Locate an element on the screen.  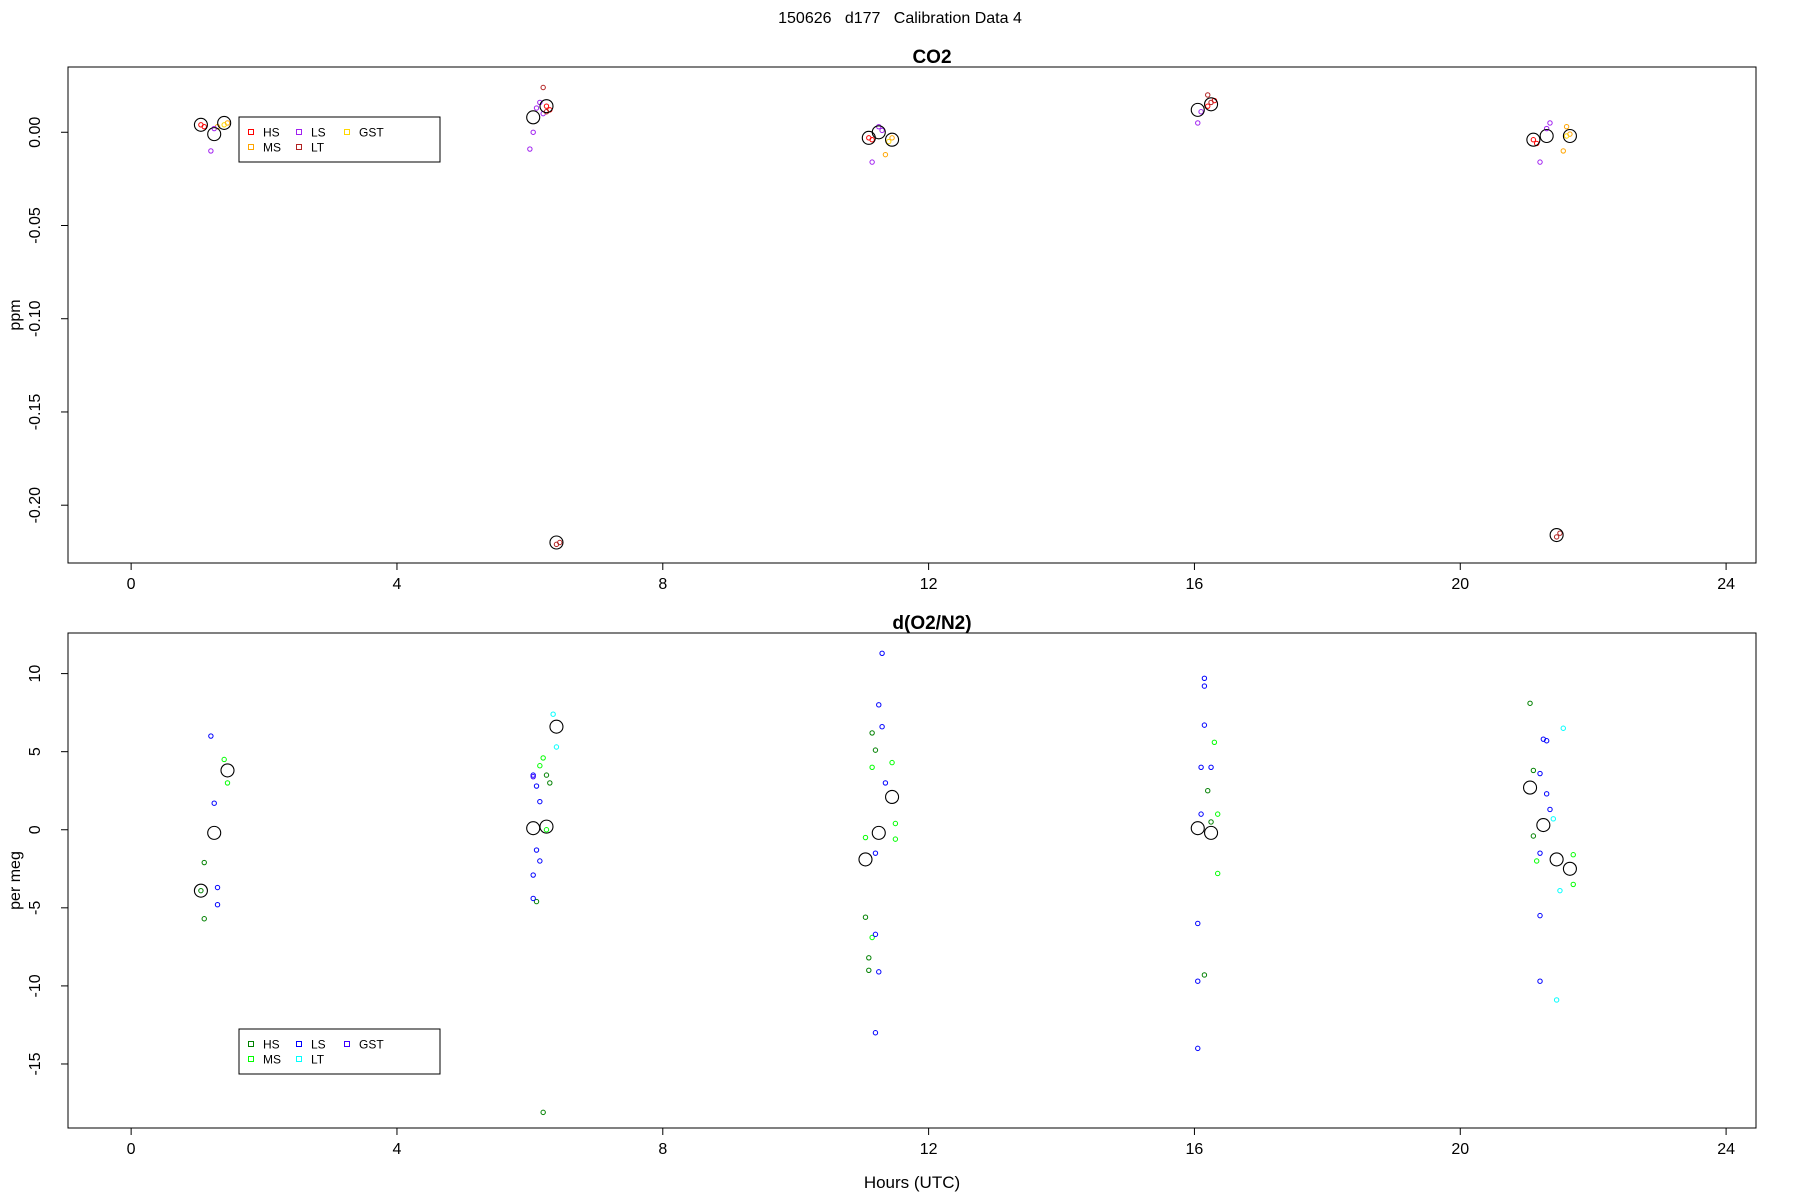
y-tick-label: -0.20 is located at coordinates (35, 505).